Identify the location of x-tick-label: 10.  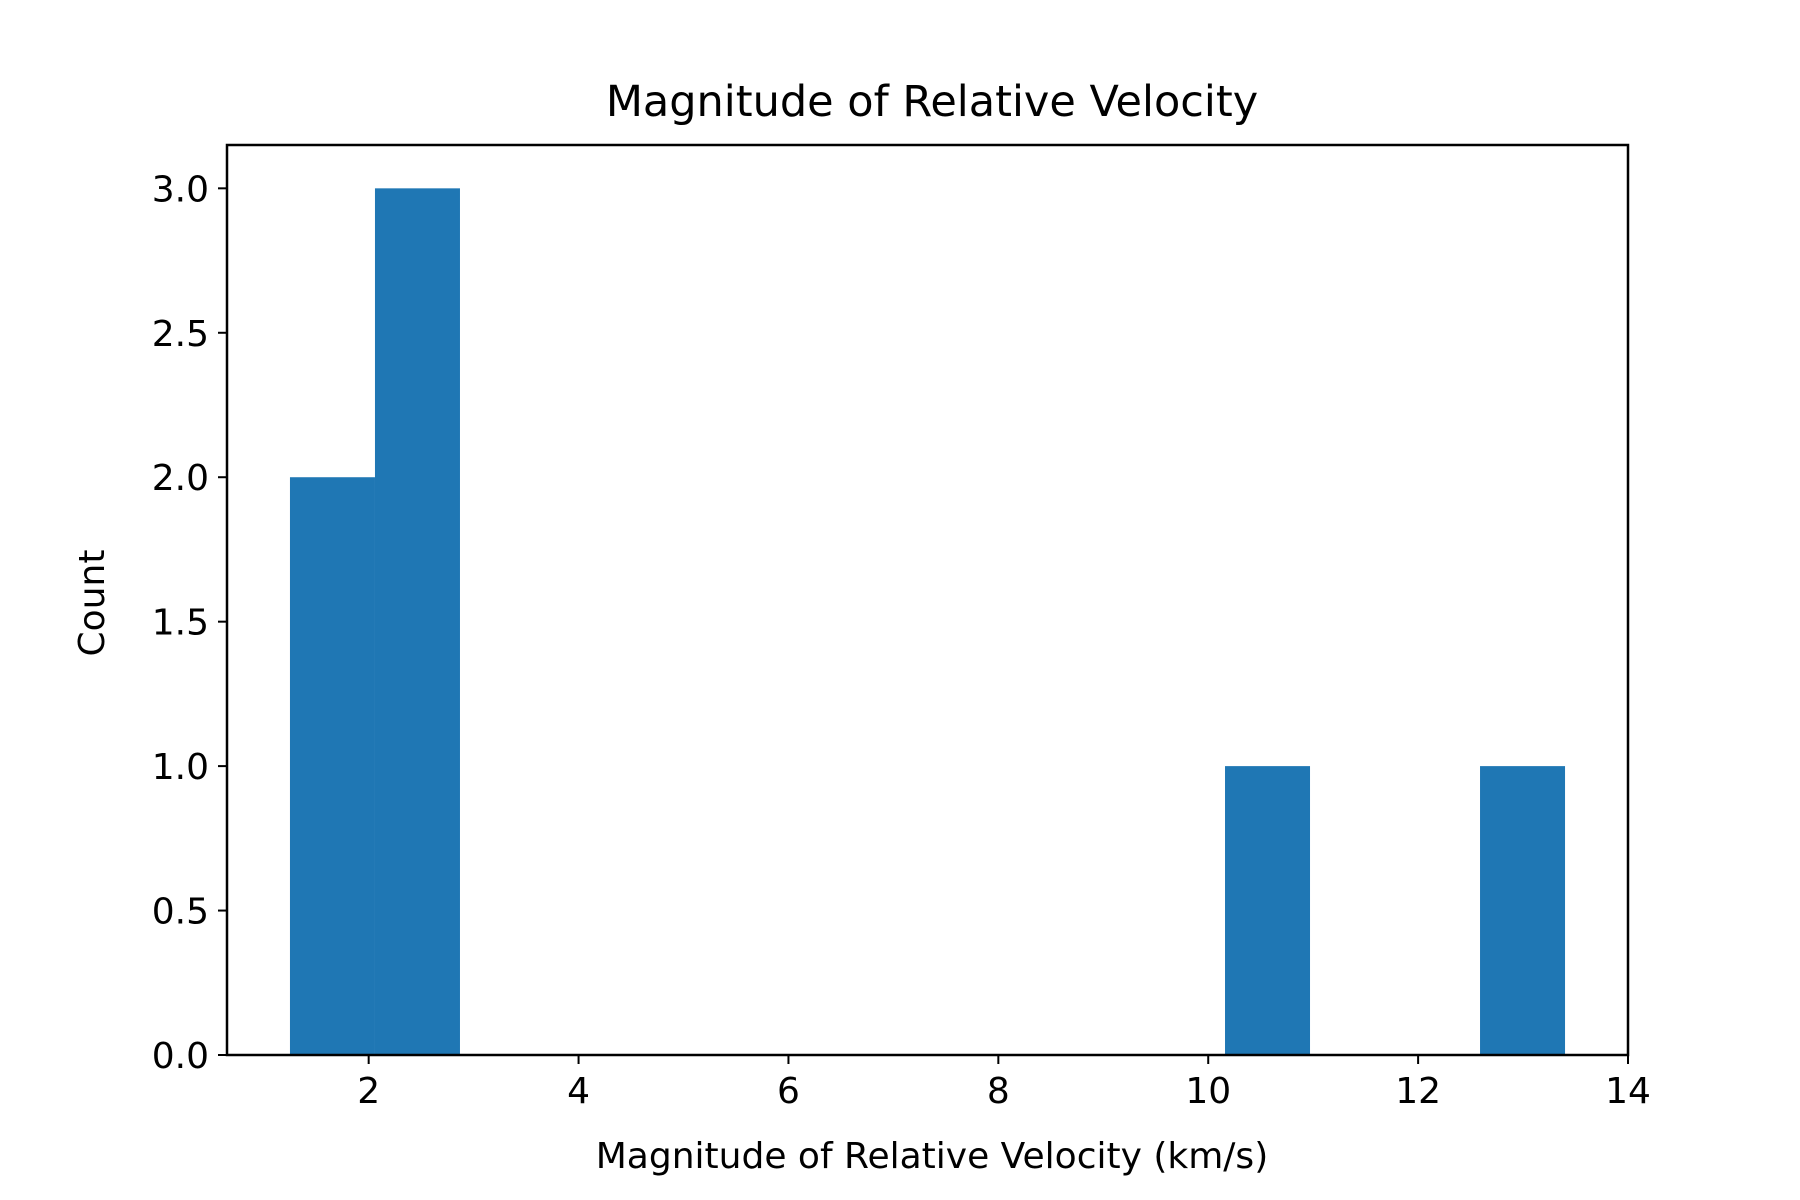
(1208, 1091).